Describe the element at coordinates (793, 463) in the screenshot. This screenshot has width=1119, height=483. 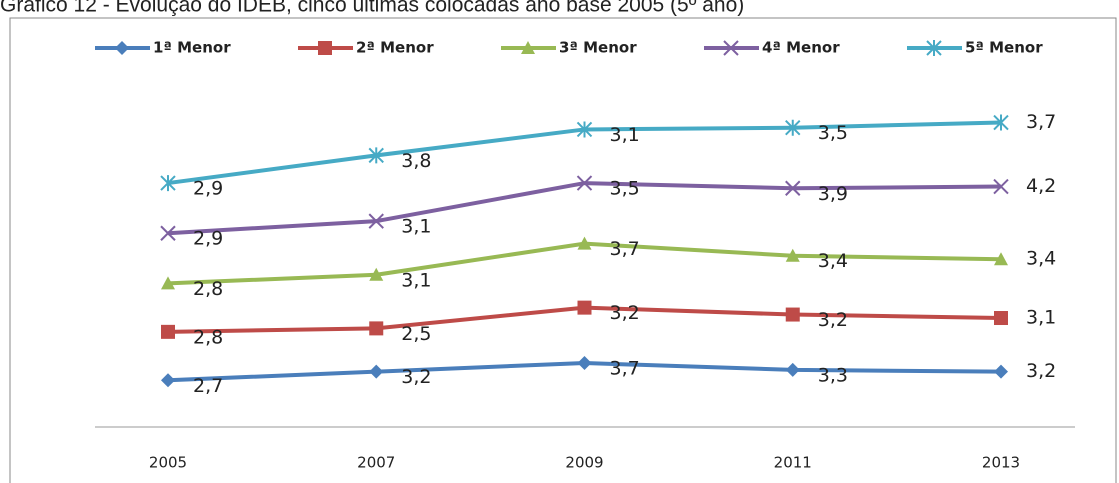
I see `x-tick-label: 2011` at that location.